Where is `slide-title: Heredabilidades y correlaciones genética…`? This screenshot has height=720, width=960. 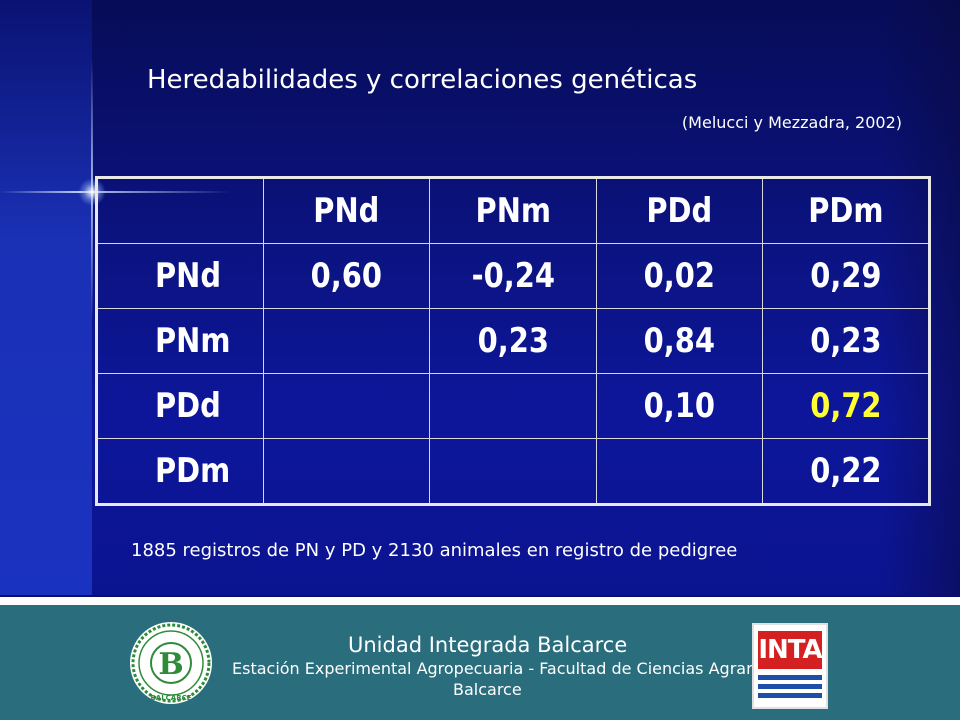
slide-title: Heredabilidades y correlaciones genética… is located at coordinates (422, 80).